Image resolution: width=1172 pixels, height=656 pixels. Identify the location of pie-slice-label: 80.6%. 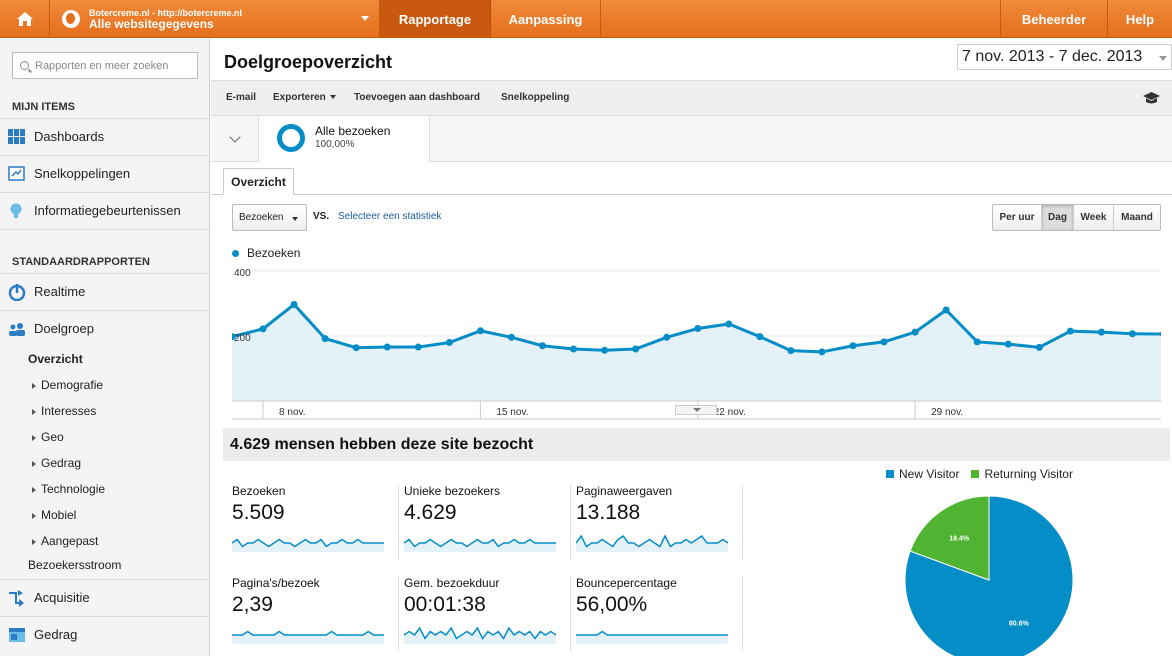
(1019, 624).